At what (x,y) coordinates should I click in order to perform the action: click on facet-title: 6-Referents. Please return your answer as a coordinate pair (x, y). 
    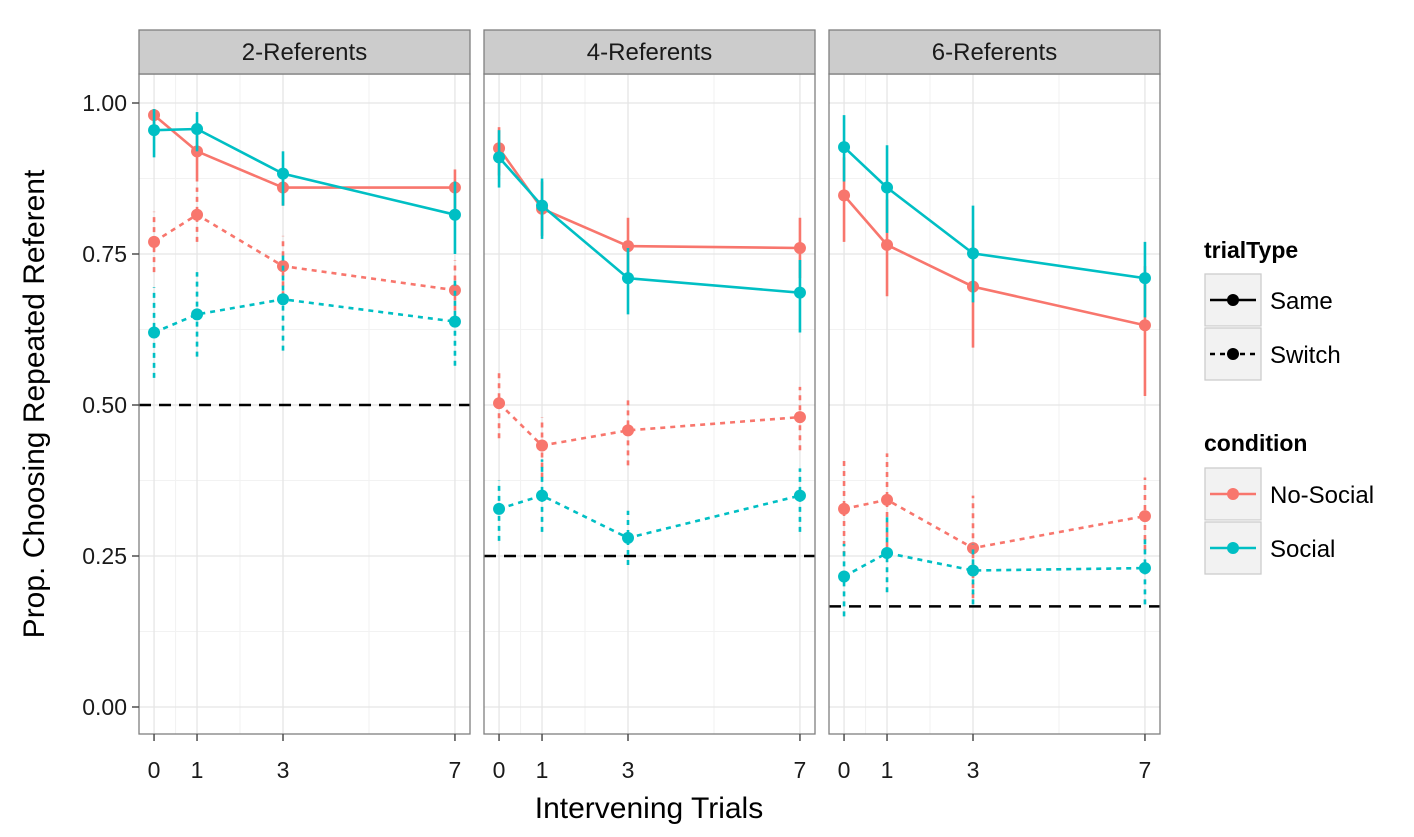
    Looking at the image, I should click on (994, 52).